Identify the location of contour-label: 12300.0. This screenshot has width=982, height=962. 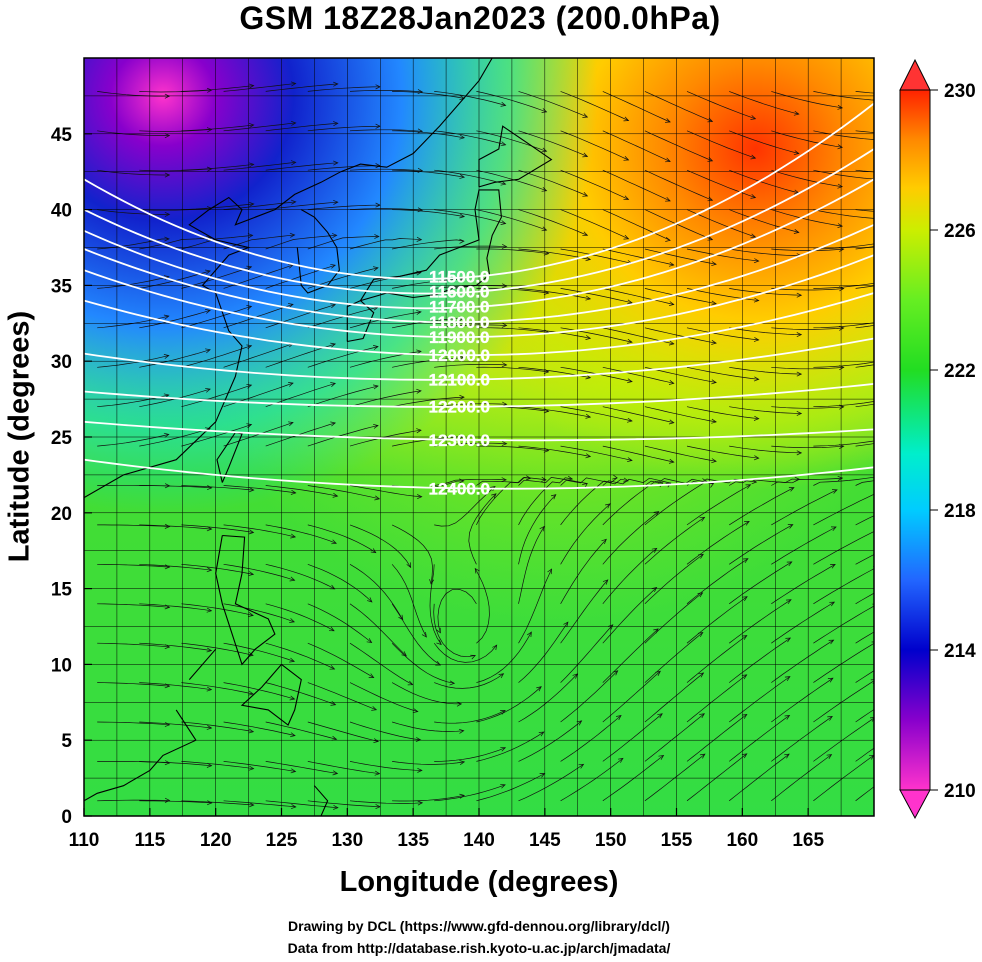
(459, 440).